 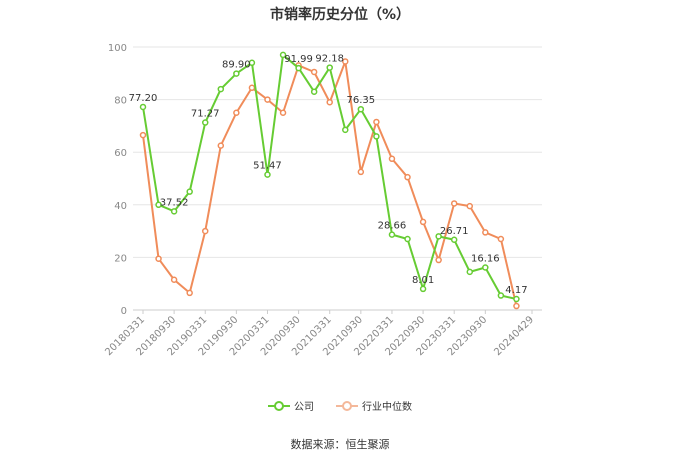 What do you see at coordinates (267, 166) in the screenshot?
I see `data-label-company: 51.47` at bounding box center [267, 166].